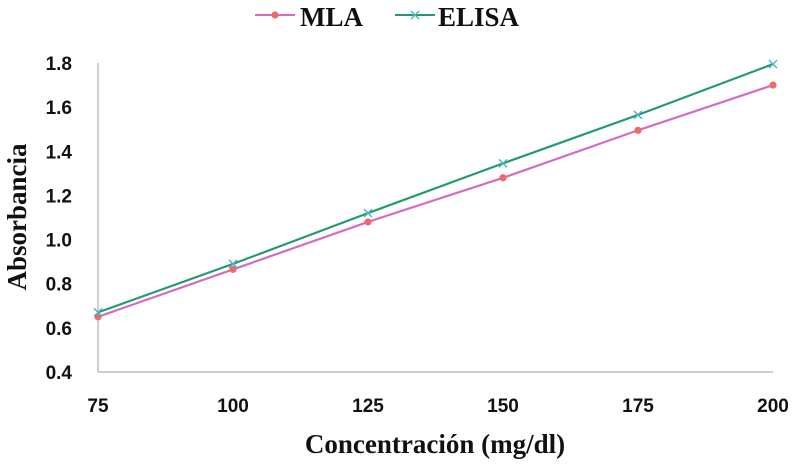 This screenshot has height=469, width=800. What do you see at coordinates (98, 406) in the screenshot?
I see `x-tick-label: 75` at bounding box center [98, 406].